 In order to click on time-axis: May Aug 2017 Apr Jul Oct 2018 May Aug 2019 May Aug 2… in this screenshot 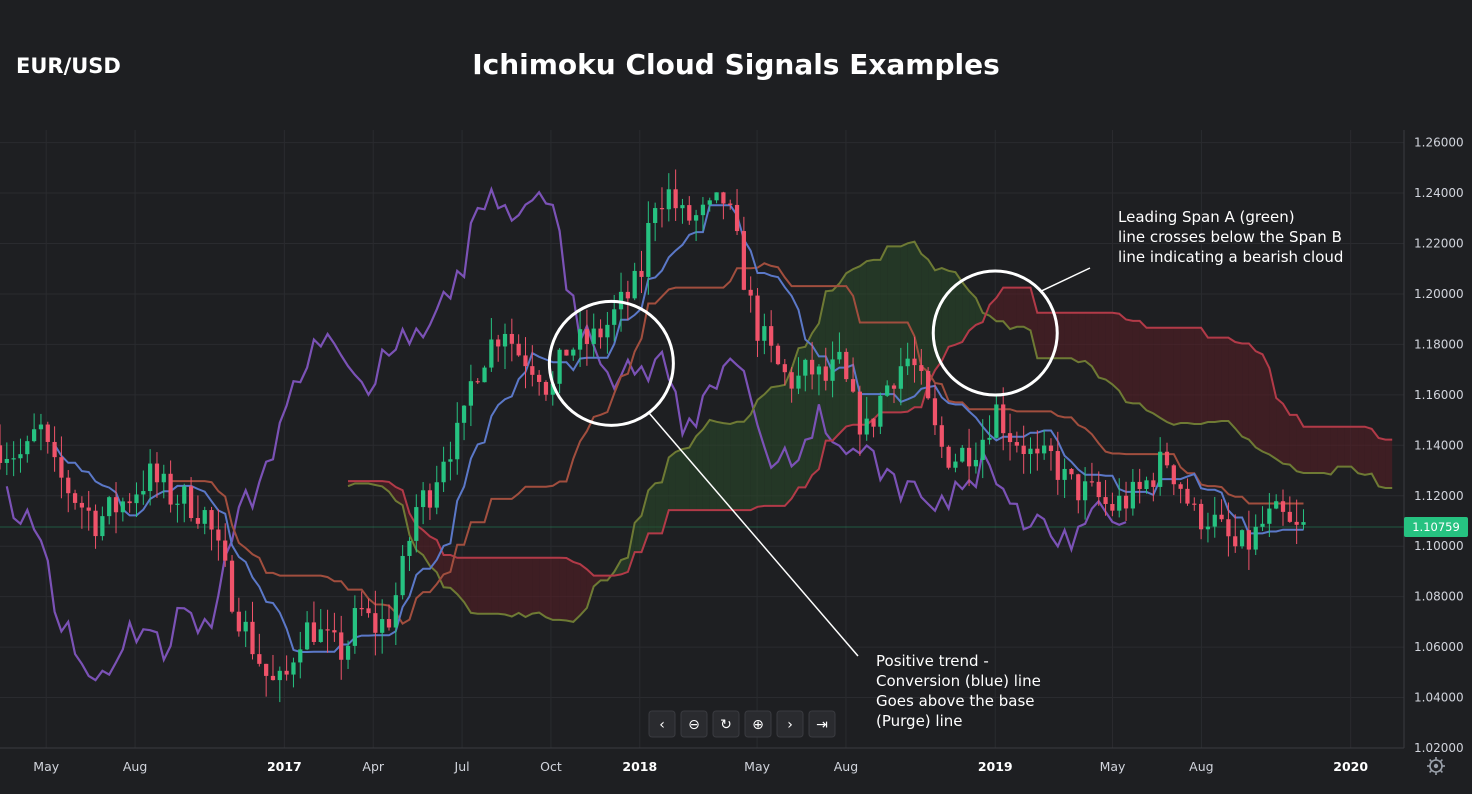, I will do `click(700, 766)`.